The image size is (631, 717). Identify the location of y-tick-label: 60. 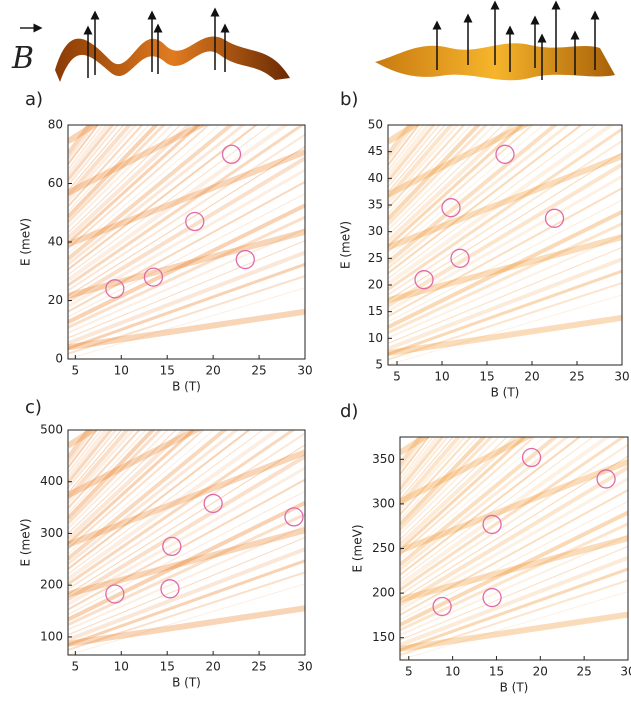
(55, 183).